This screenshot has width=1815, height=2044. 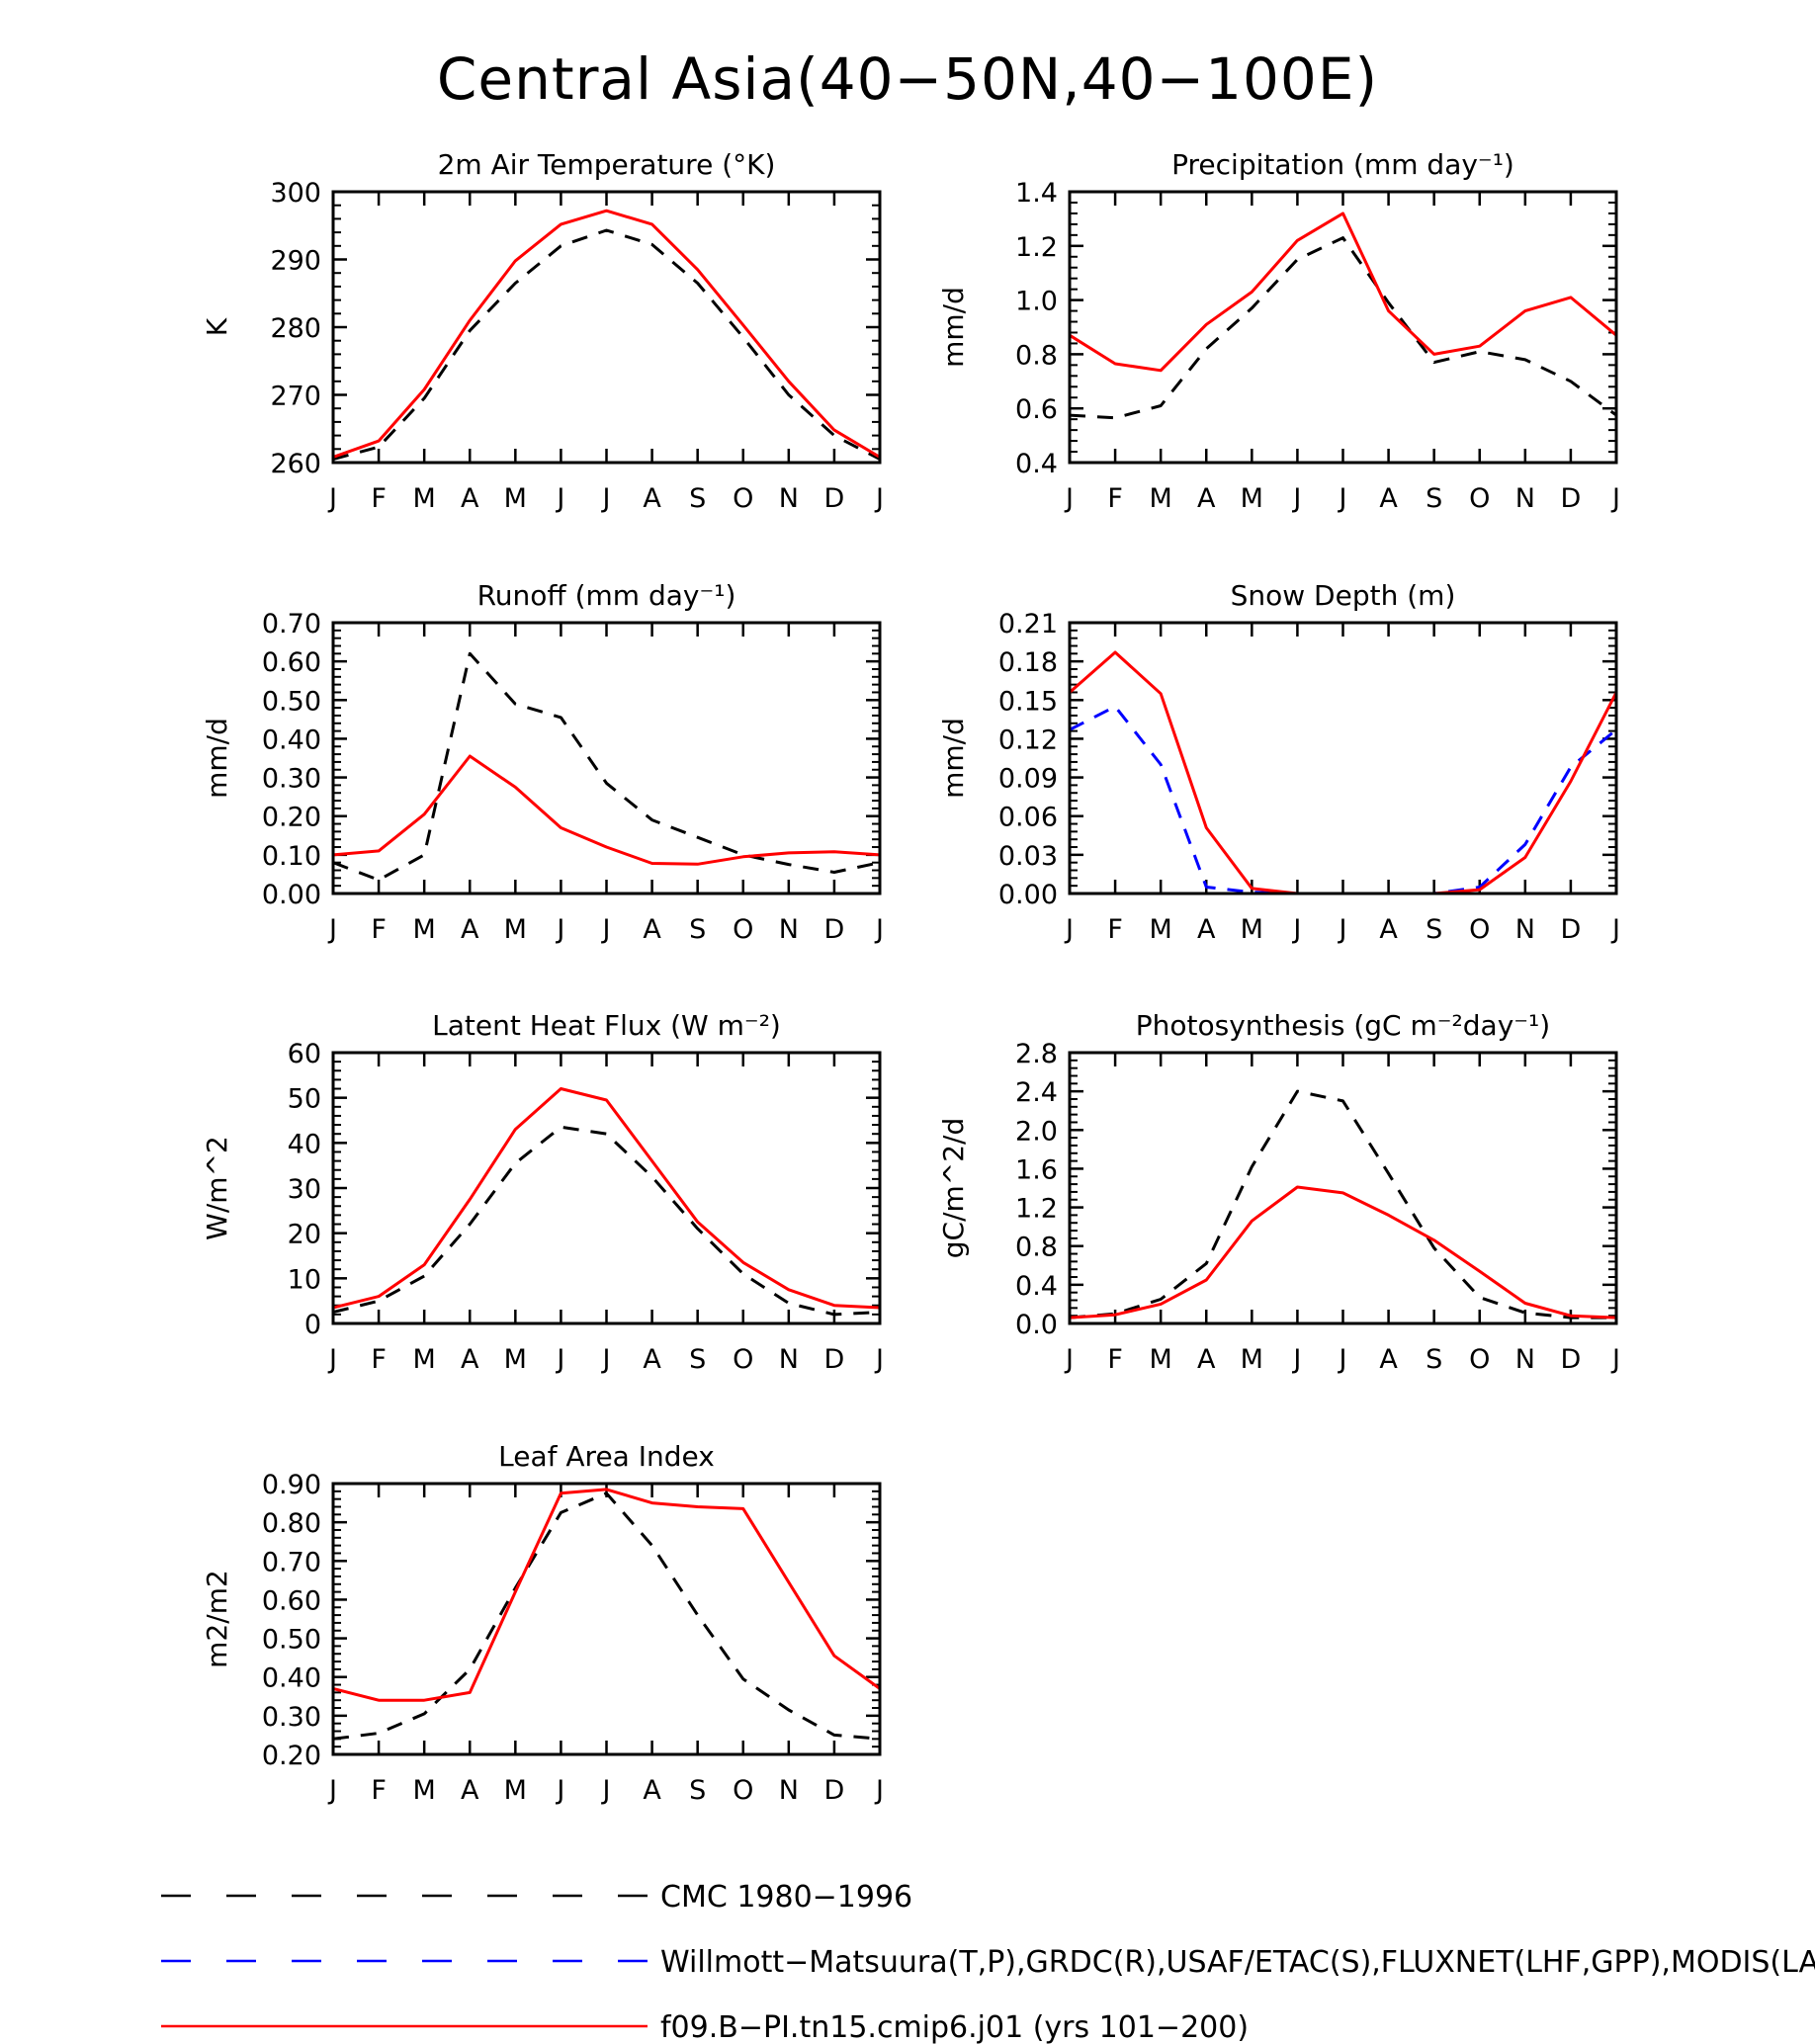 I want to click on panel-title: 2m Air Temperature (°K), so click(x=607, y=165).